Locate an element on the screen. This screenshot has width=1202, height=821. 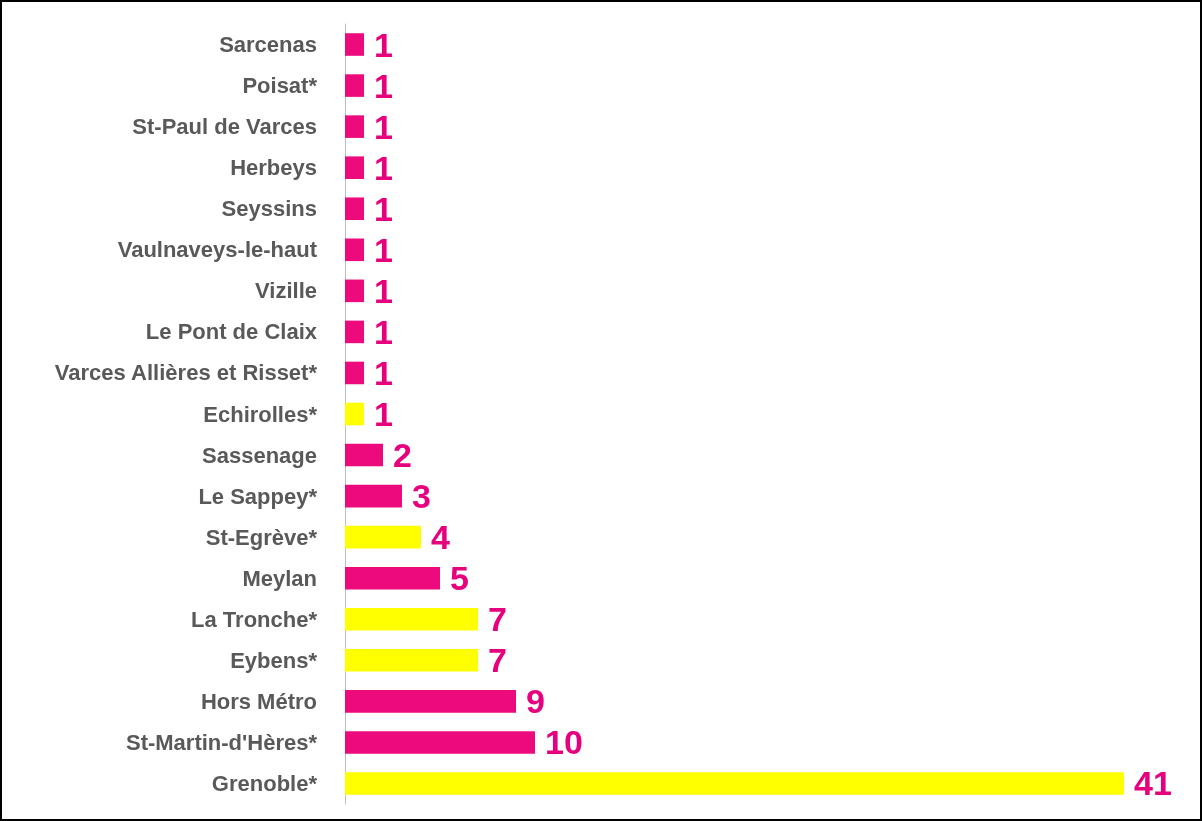
y-tick-label: Vizille is located at coordinates (286, 291).